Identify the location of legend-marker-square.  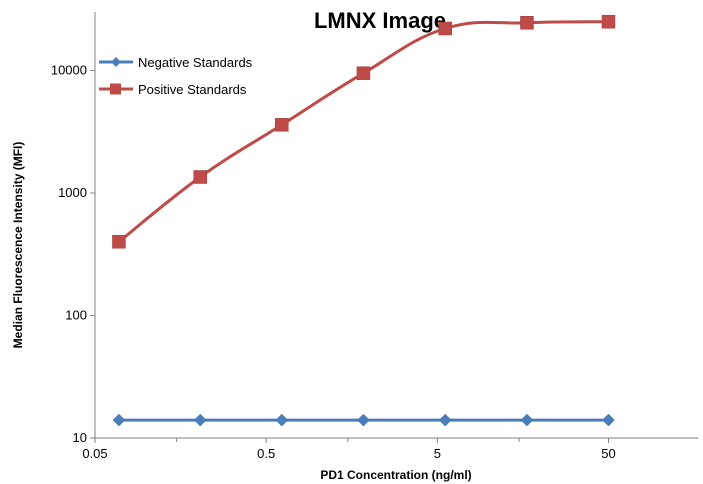
(115, 89).